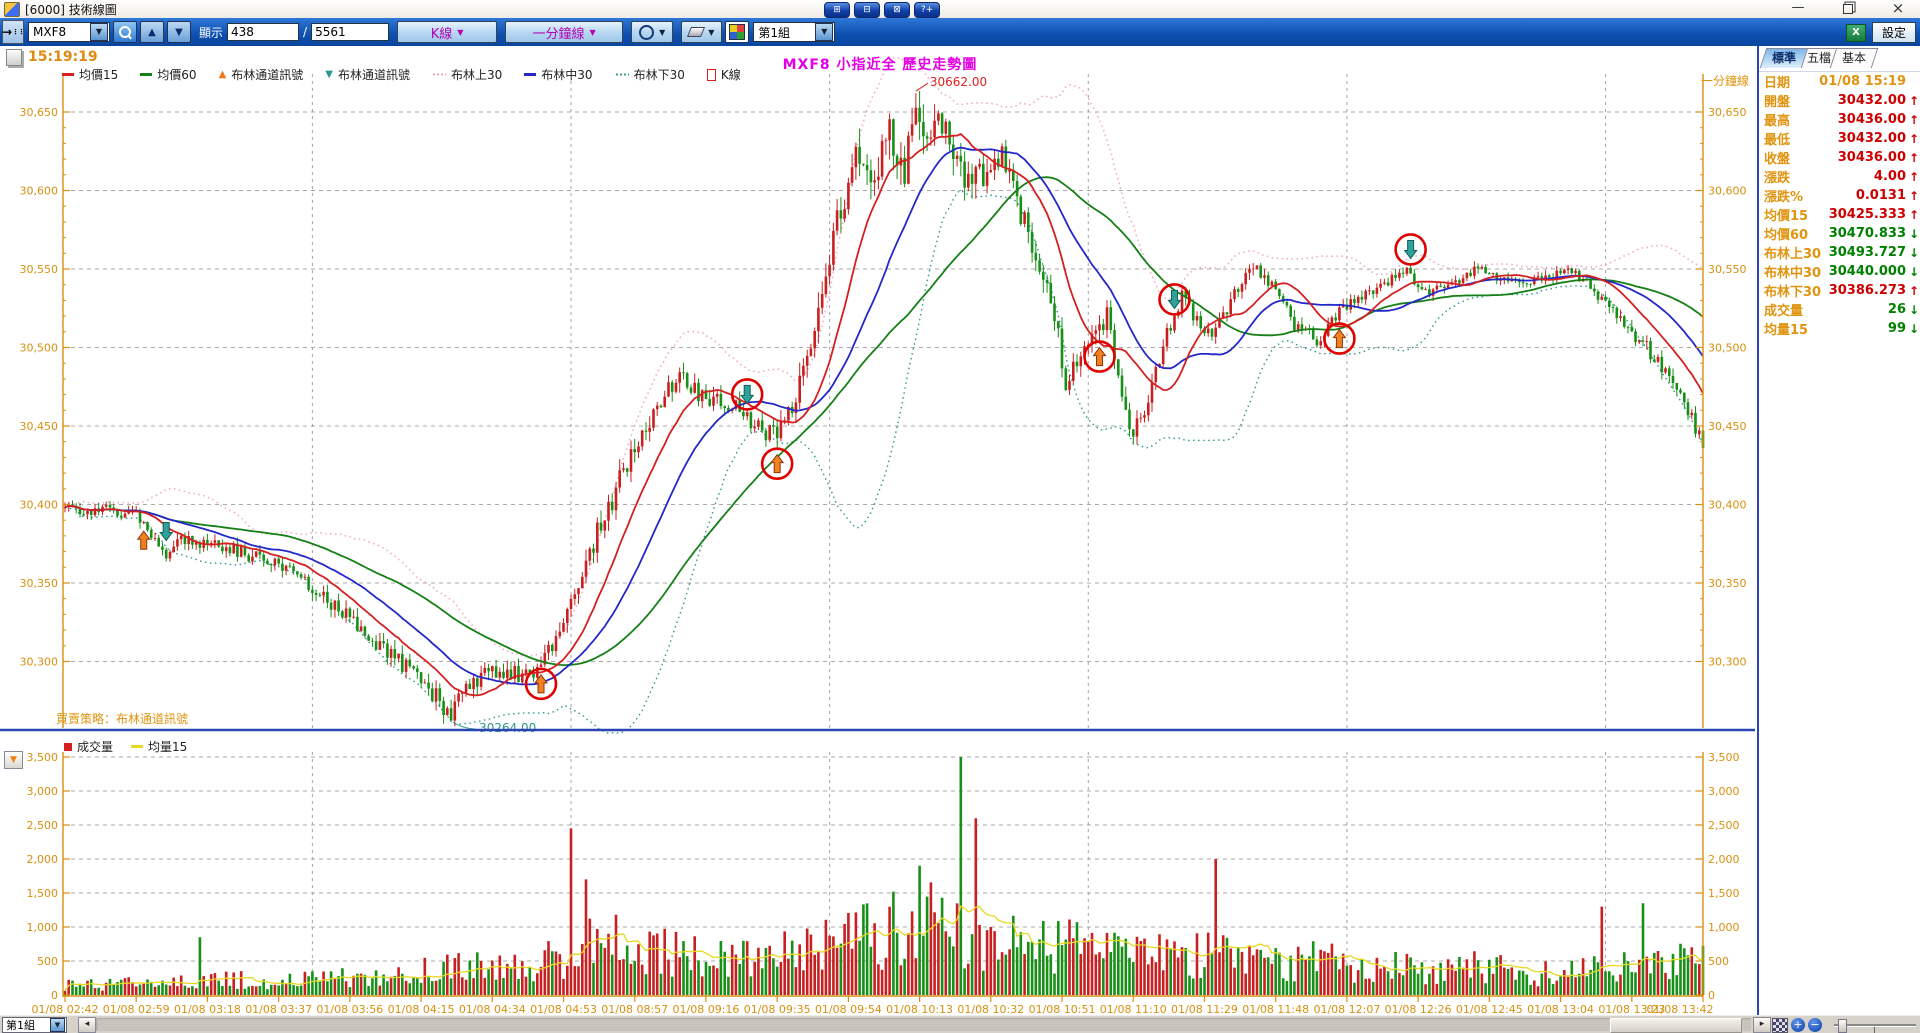 This screenshot has height=1033, width=1920. Describe the element at coordinates (1839, 176) in the screenshot. I see `quote-row: 漲跌 4.00 ↑` at that location.